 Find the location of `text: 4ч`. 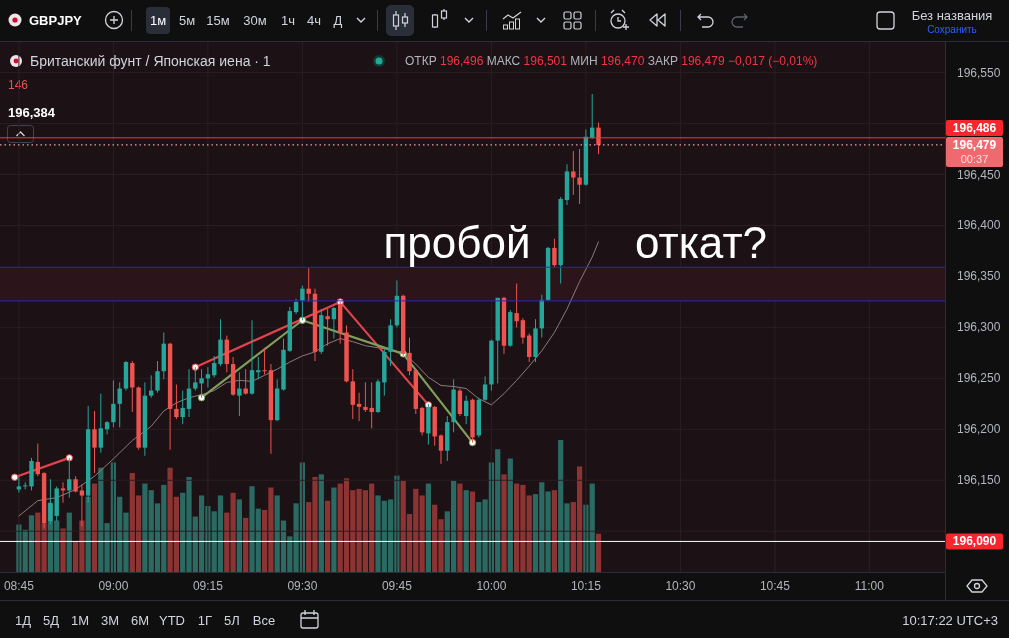

text: 4ч is located at coordinates (314, 20).